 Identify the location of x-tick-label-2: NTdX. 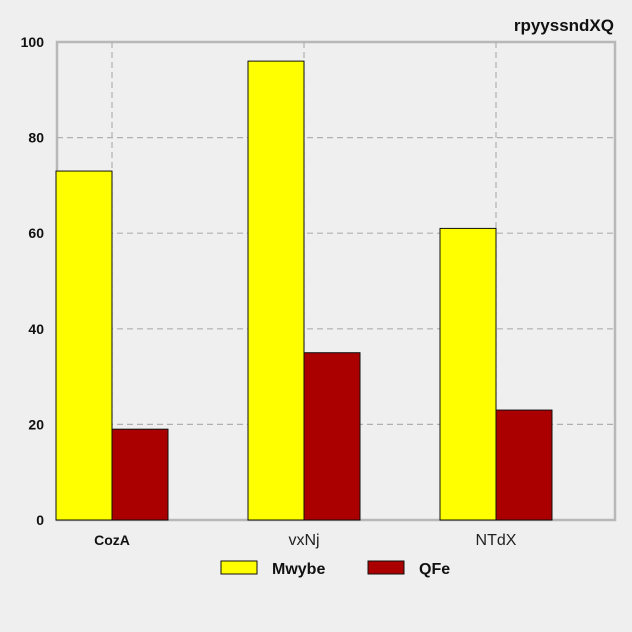
(496, 540).